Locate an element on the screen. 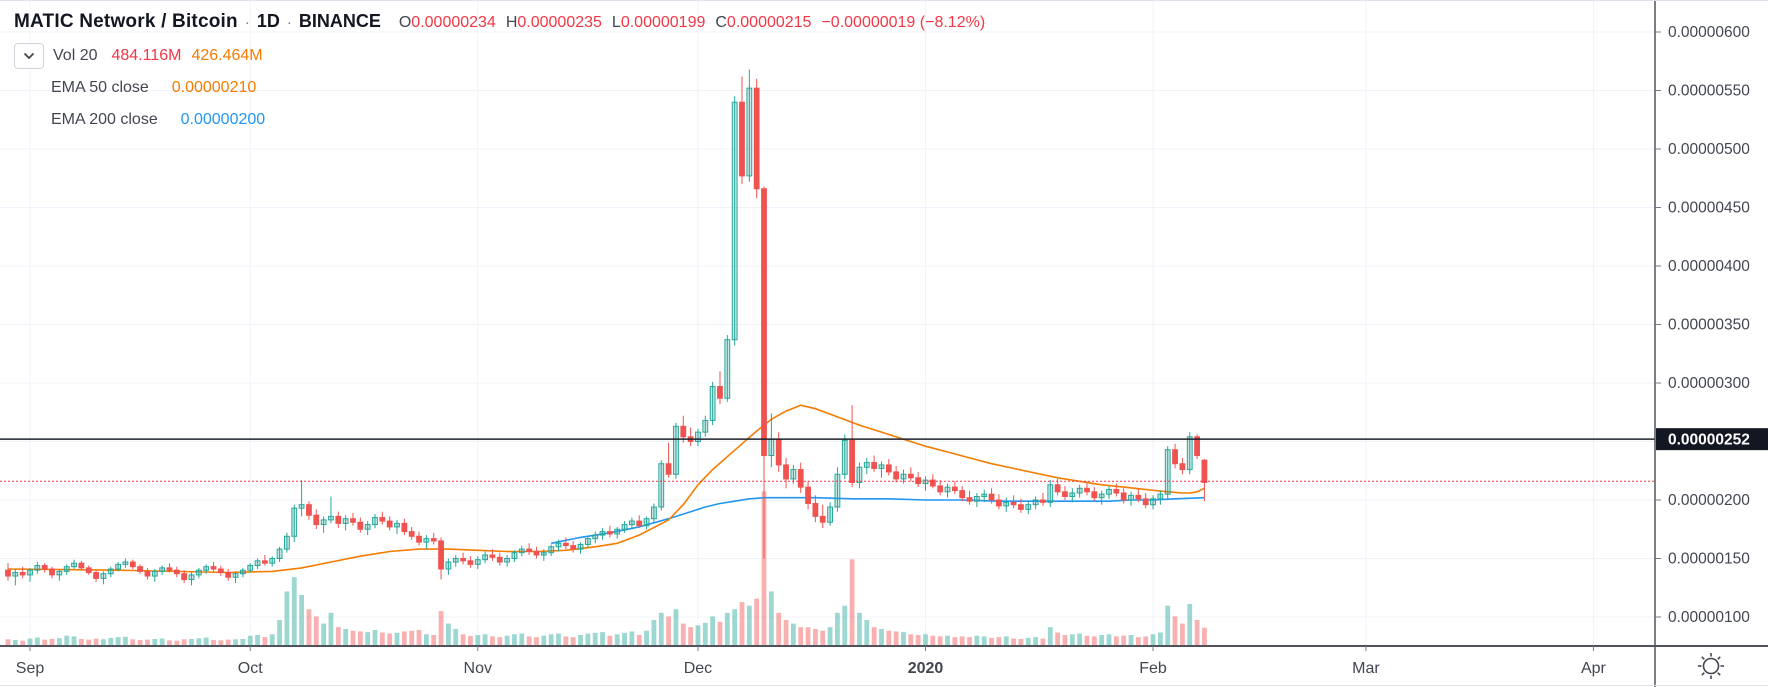 The image size is (1768, 687). ema50-legend-row: EMA 50 close 0.00000210 is located at coordinates (153, 88).